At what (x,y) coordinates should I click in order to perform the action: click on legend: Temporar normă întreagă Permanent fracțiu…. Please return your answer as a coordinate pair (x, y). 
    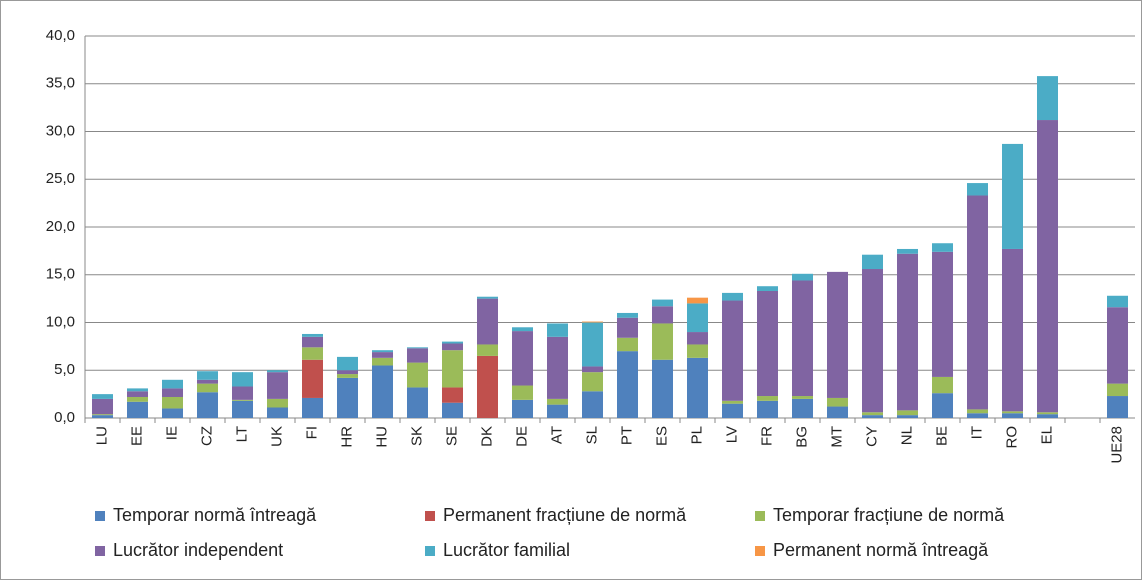
    Looking at the image, I should click on (550, 532).